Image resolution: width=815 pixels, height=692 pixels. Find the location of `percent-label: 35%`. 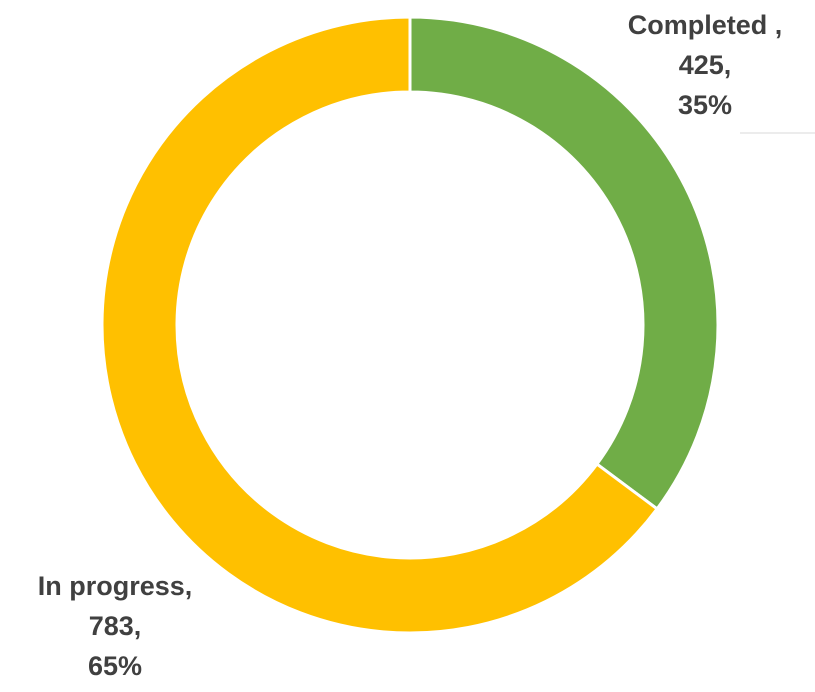

percent-label: 35% is located at coordinates (705, 105).